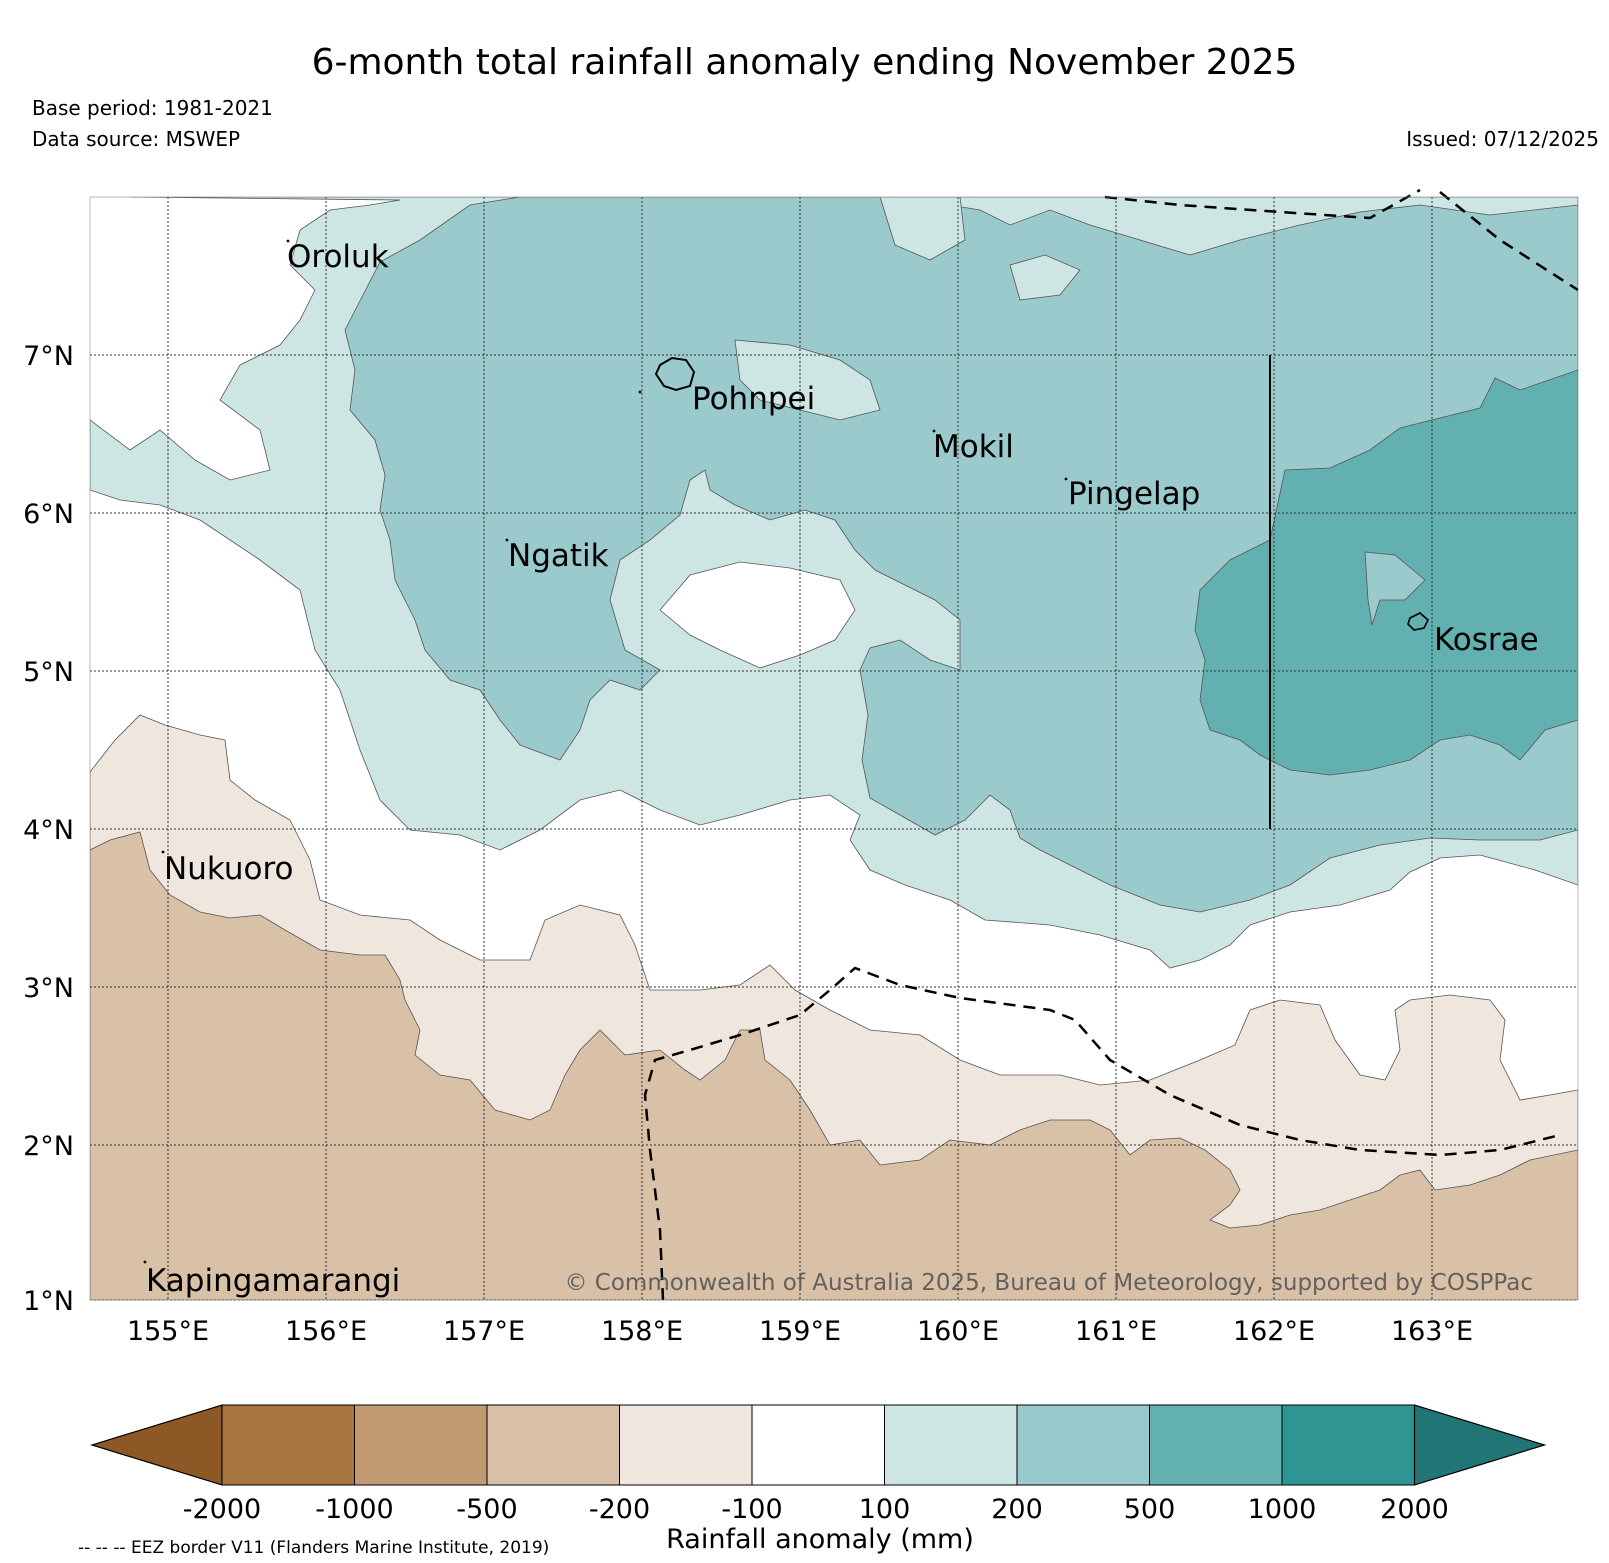 The width and height of the screenshot is (1609, 1563). Describe the element at coordinates (484, 1331) in the screenshot. I see `lon-label: 157°E` at that location.